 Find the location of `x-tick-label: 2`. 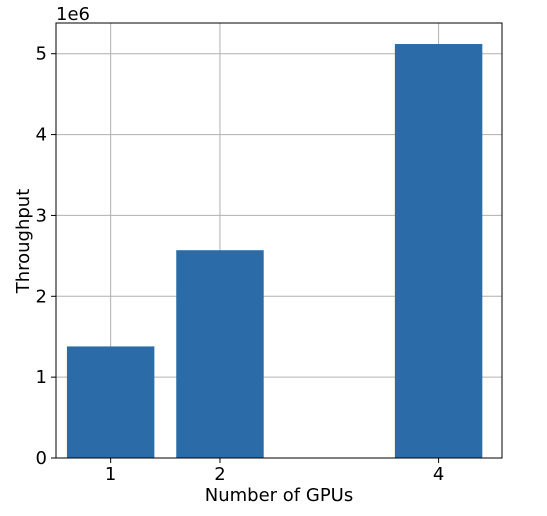

x-tick-label: 2 is located at coordinates (219, 474).